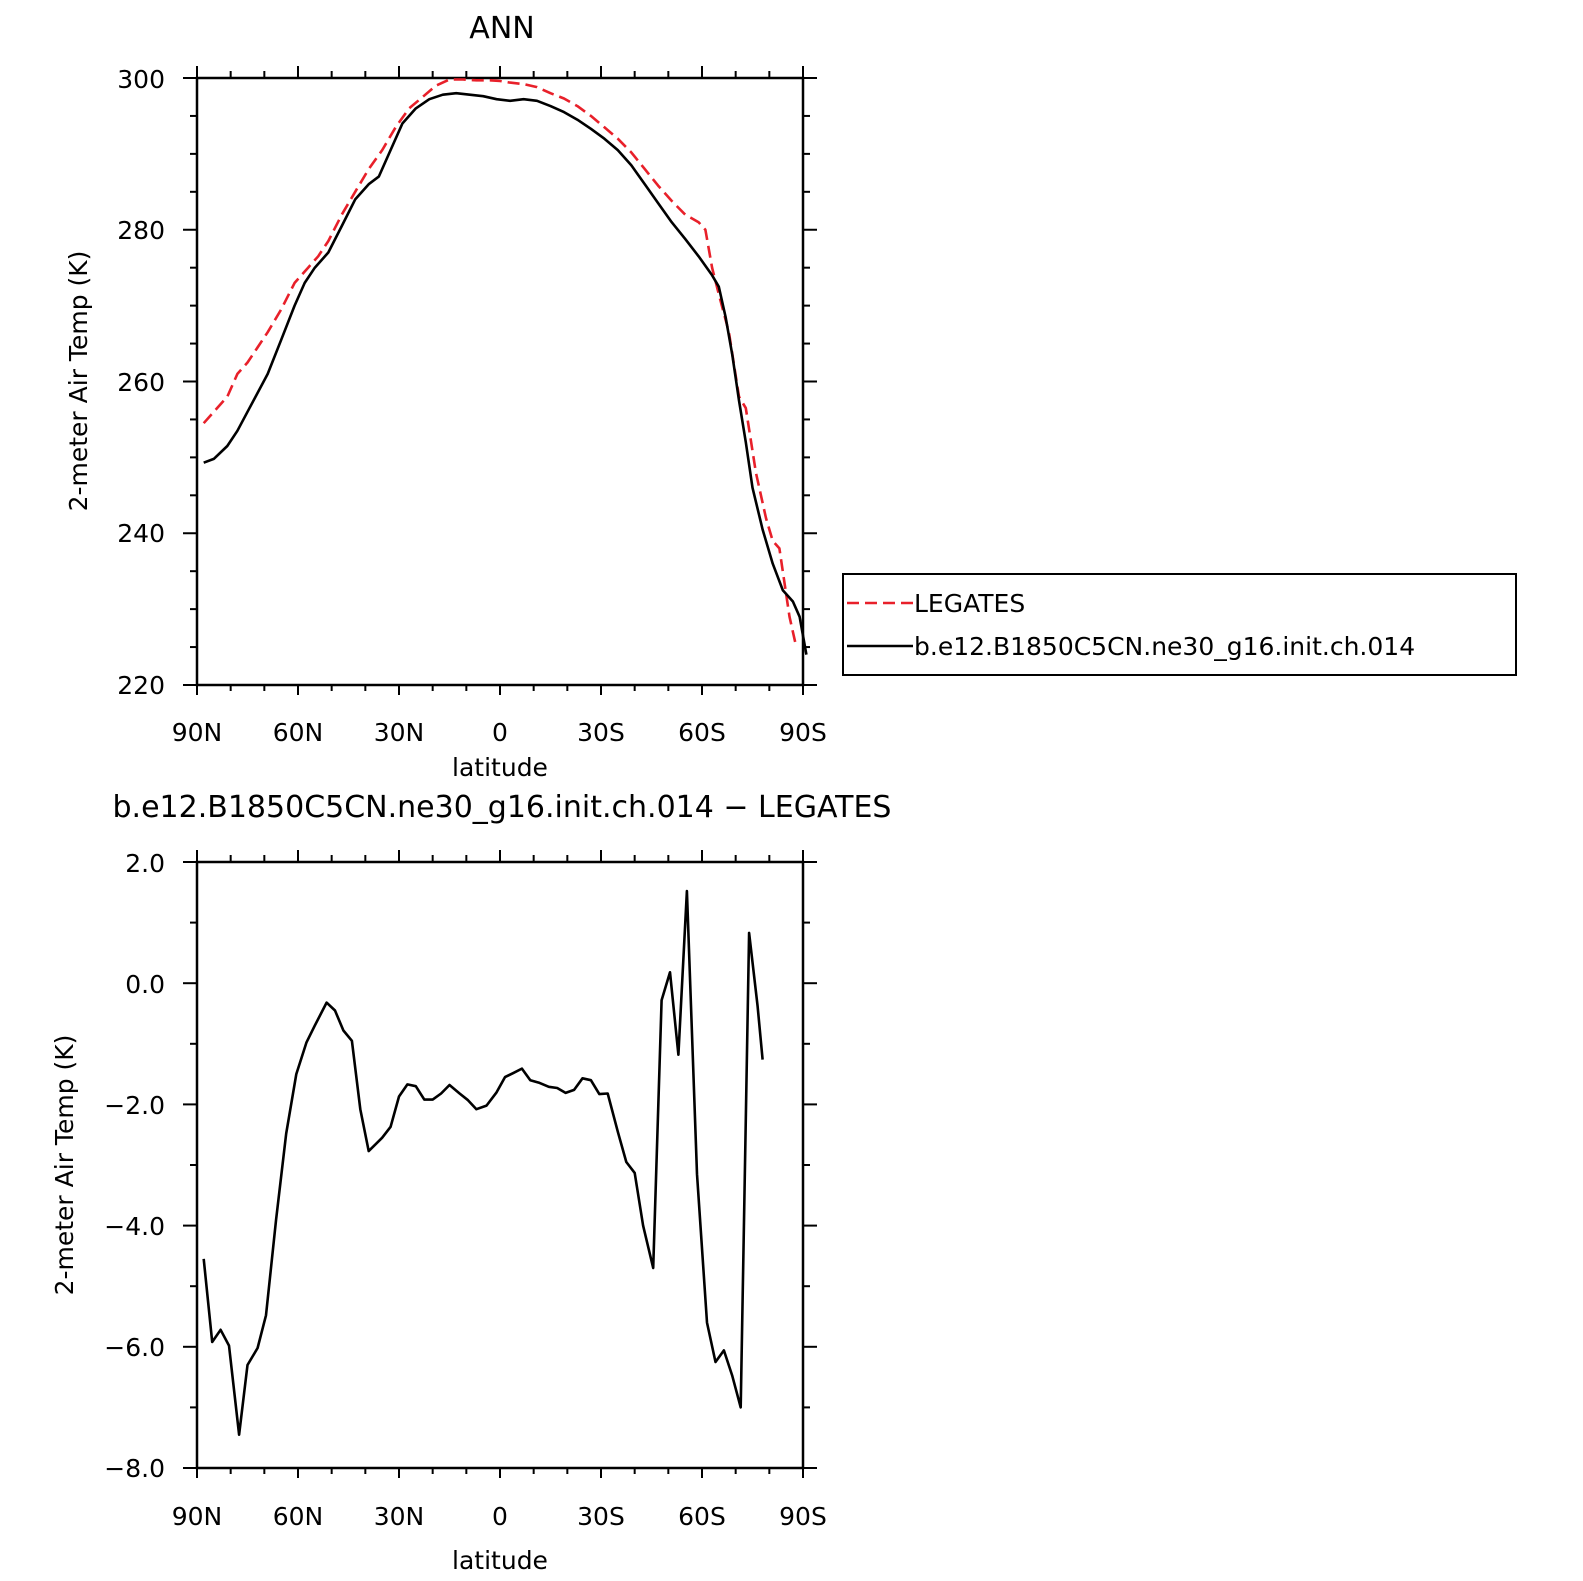  What do you see at coordinates (134, 1468) in the screenshot?
I see `y-tick-label: −8.0` at bounding box center [134, 1468].